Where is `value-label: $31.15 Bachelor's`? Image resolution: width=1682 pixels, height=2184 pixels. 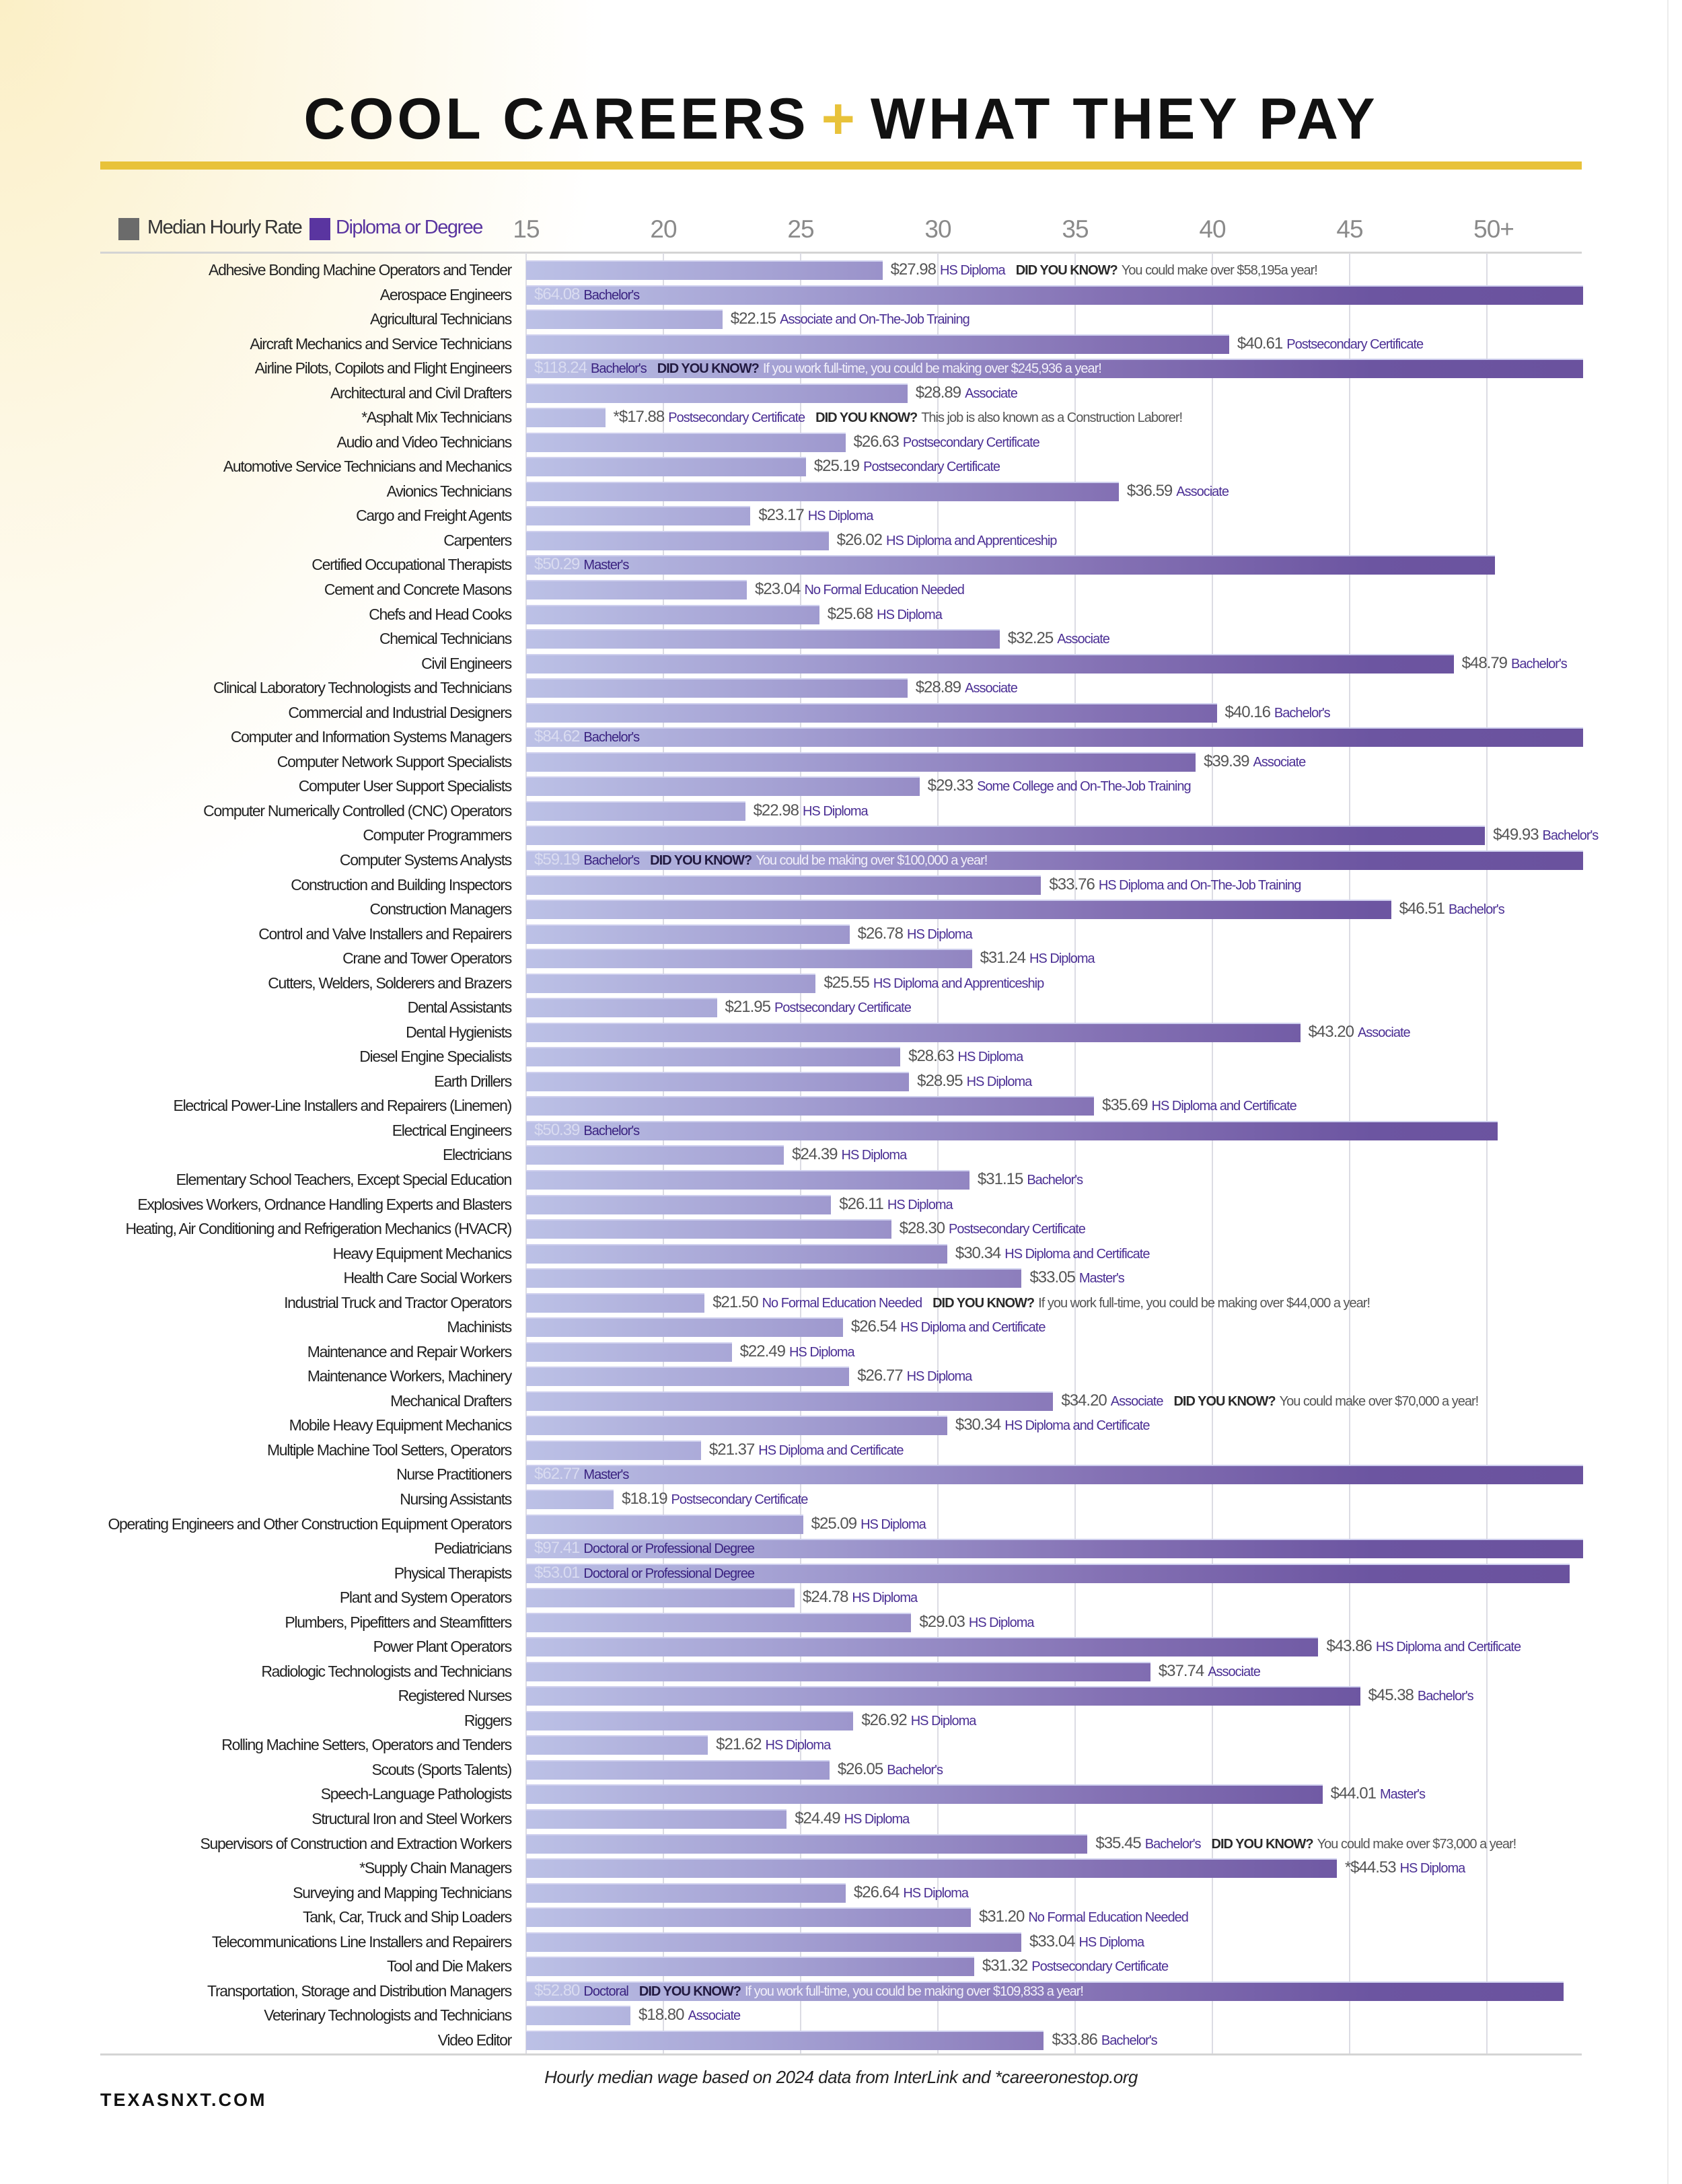
value-label: $31.15 Bachelor's is located at coordinates (1030, 1180).